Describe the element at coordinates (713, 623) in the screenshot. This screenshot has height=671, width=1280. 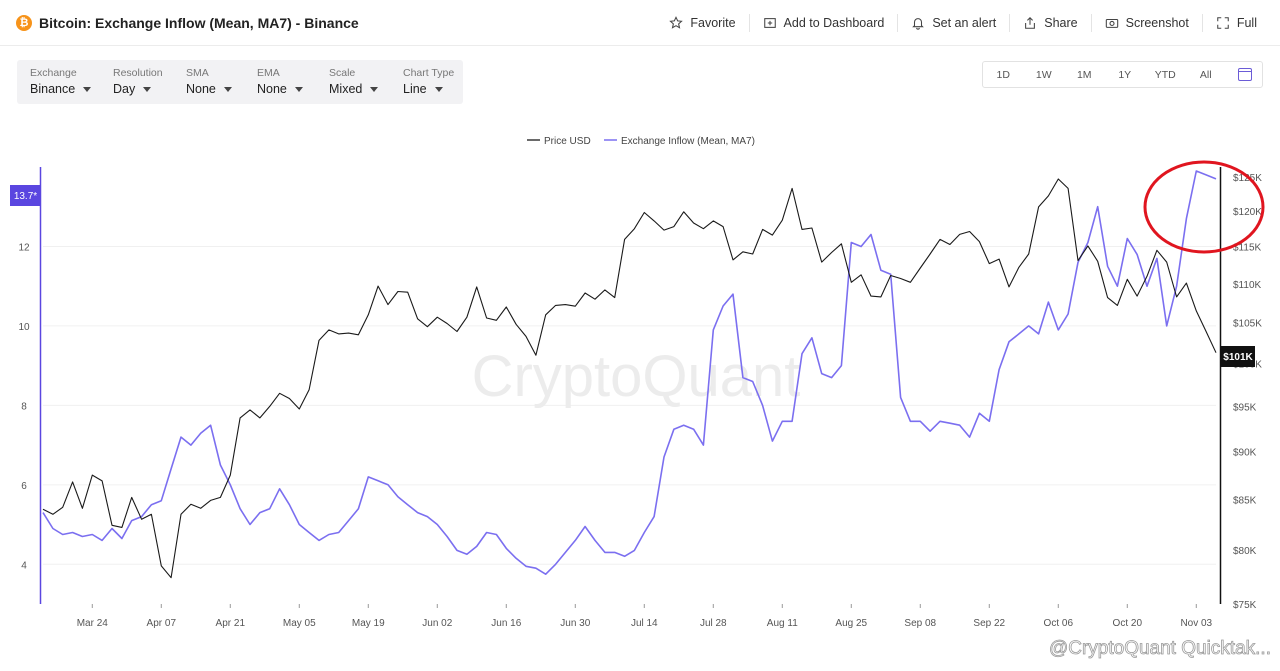
I see `x-tick-label: Jul 28` at that location.